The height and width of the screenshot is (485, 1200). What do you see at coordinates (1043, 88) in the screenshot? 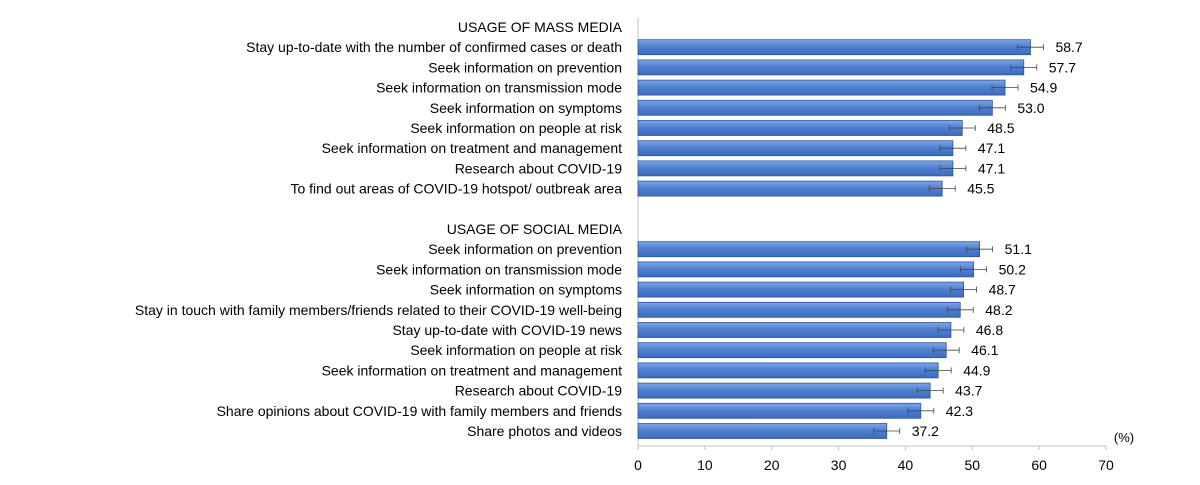
I see `value-label: 54.9` at bounding box center [1043, 88].